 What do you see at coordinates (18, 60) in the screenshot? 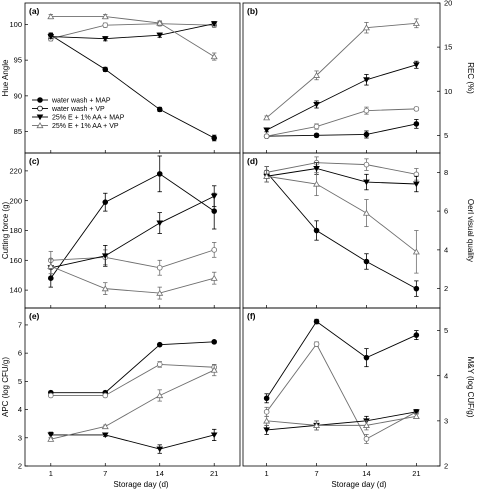
I see `y-tick-label: 95` at bounding box center [18, 60].